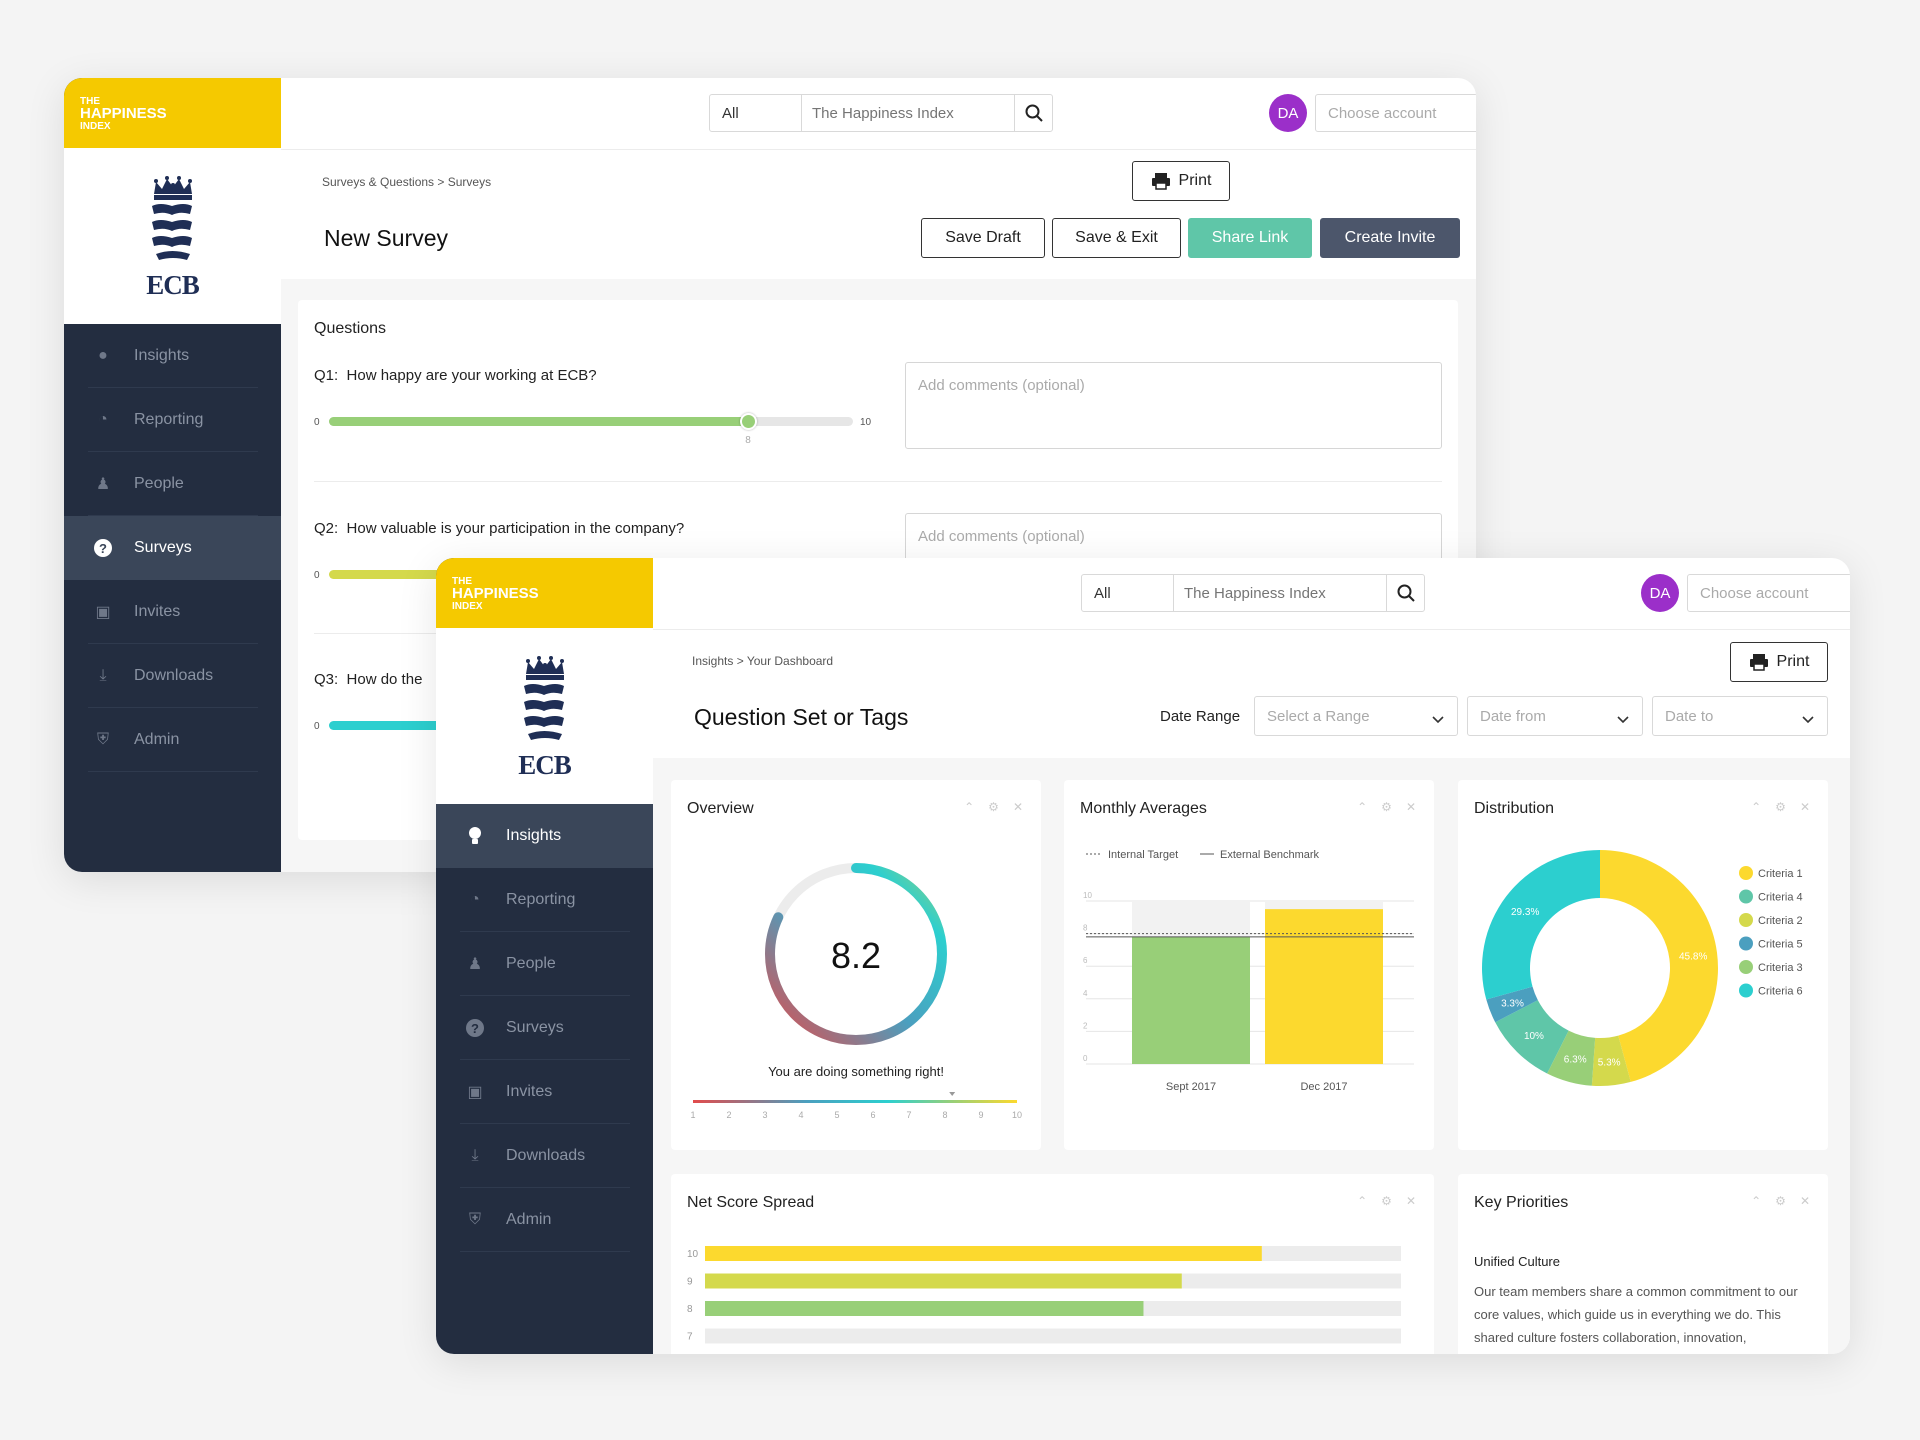  Describe the element at coordinates (407, 182) in the screenshot. I see `breadcrumb: Surveys & Questions > Surveys` at that location.